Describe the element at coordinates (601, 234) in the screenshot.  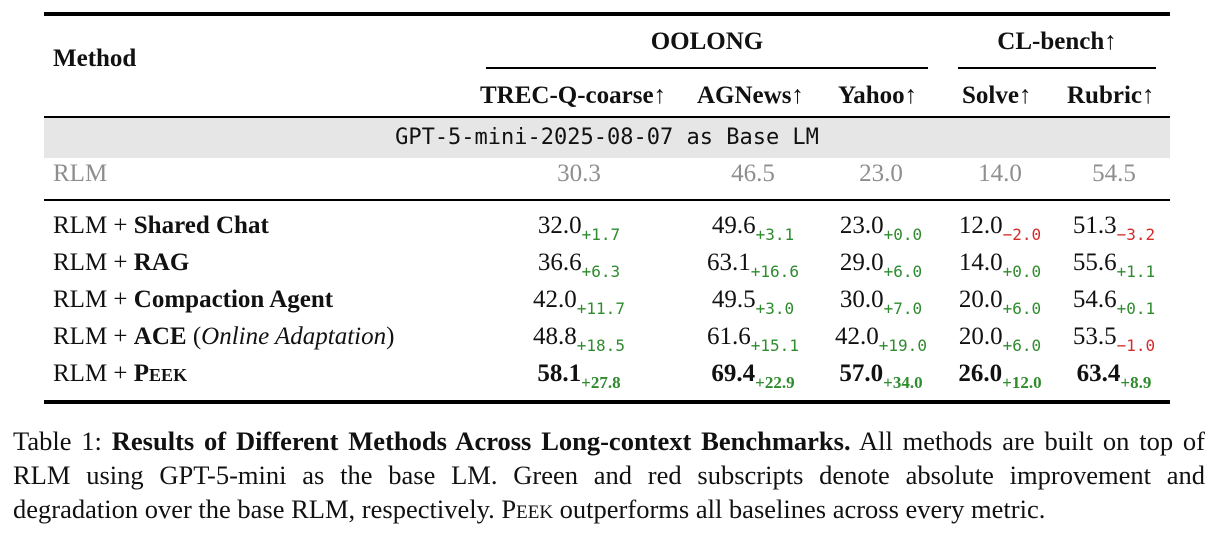
I see `cell-delta: +1.7` at that location.